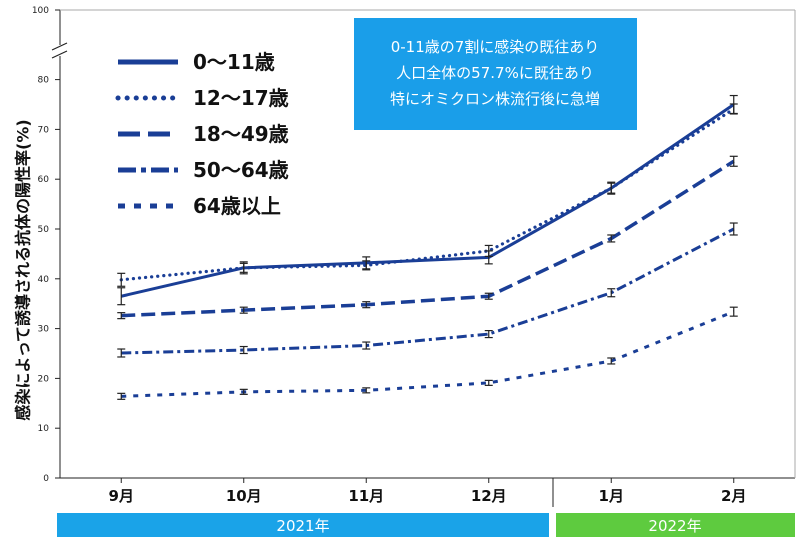  I want to click on year-band-2021, so click(303, 525).